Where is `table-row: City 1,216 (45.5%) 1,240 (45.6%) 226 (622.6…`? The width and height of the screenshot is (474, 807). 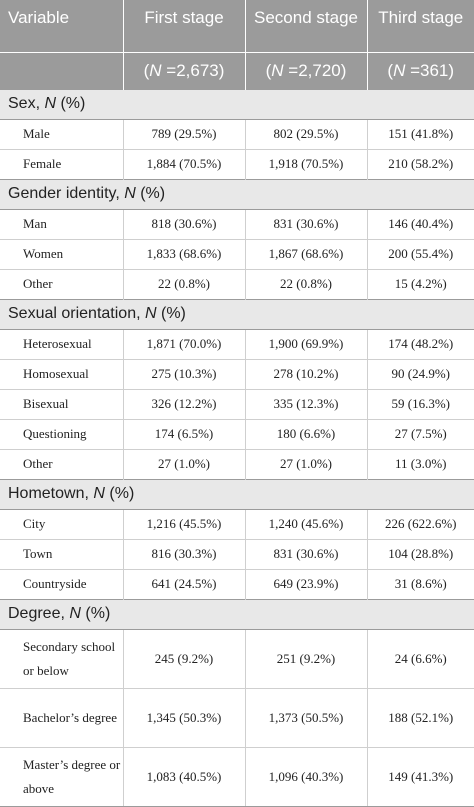
table-row: City 1,216 (45.5%) 1,240 (45.6%) 226 (622.6… is located at coordinates (237, 523).